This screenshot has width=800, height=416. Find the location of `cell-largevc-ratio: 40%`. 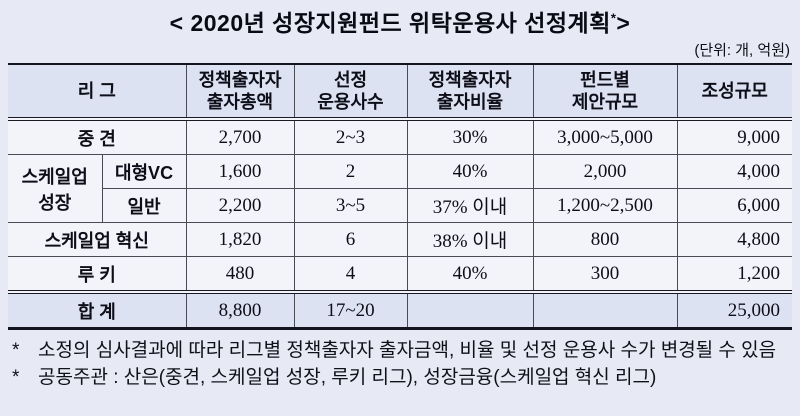

cell-largevc-ratio: 40% is located at coordinates (470, 171).